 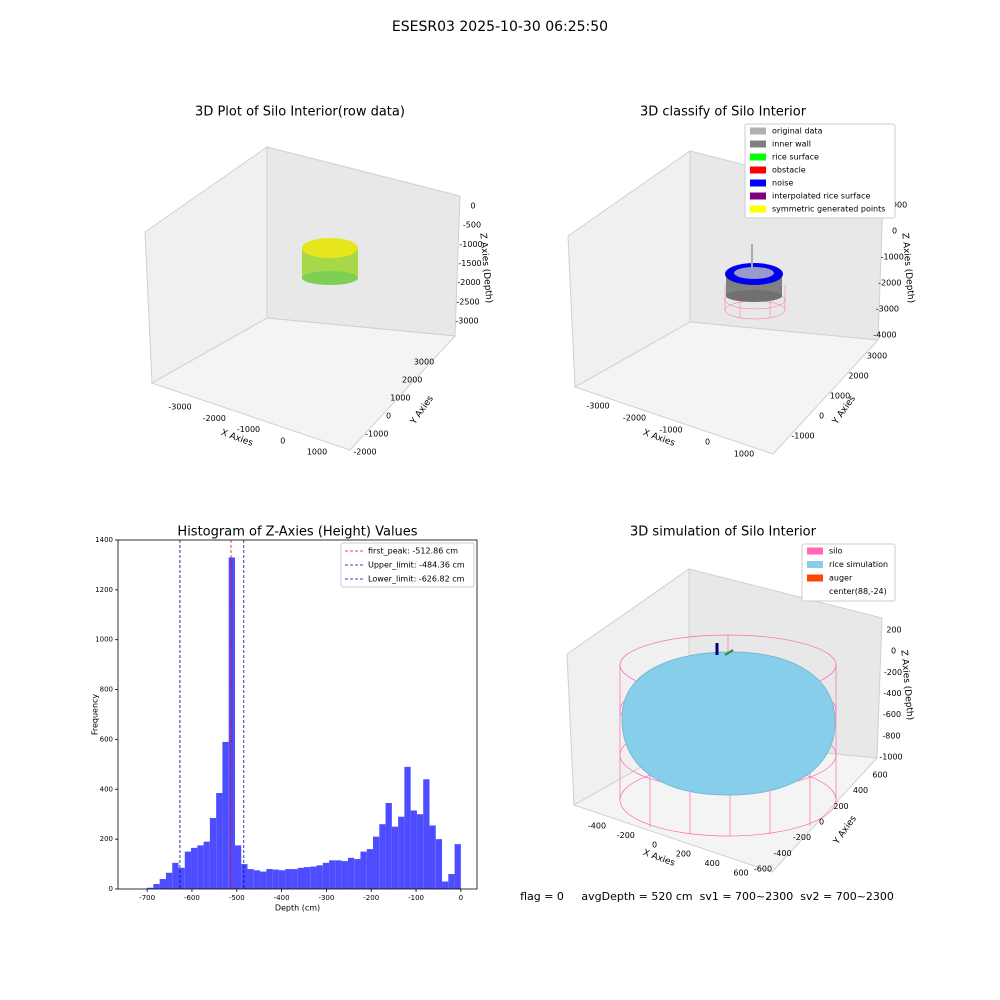 I want to click on y-tick-label: 0, so click(x=111, y=889).